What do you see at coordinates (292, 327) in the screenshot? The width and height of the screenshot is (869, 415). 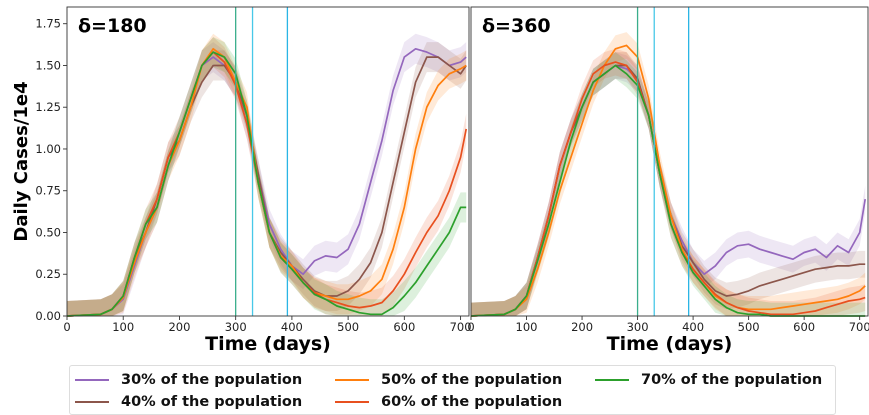 I see `x-tick-label-0-4: 400` at bounding box center [292, 327].